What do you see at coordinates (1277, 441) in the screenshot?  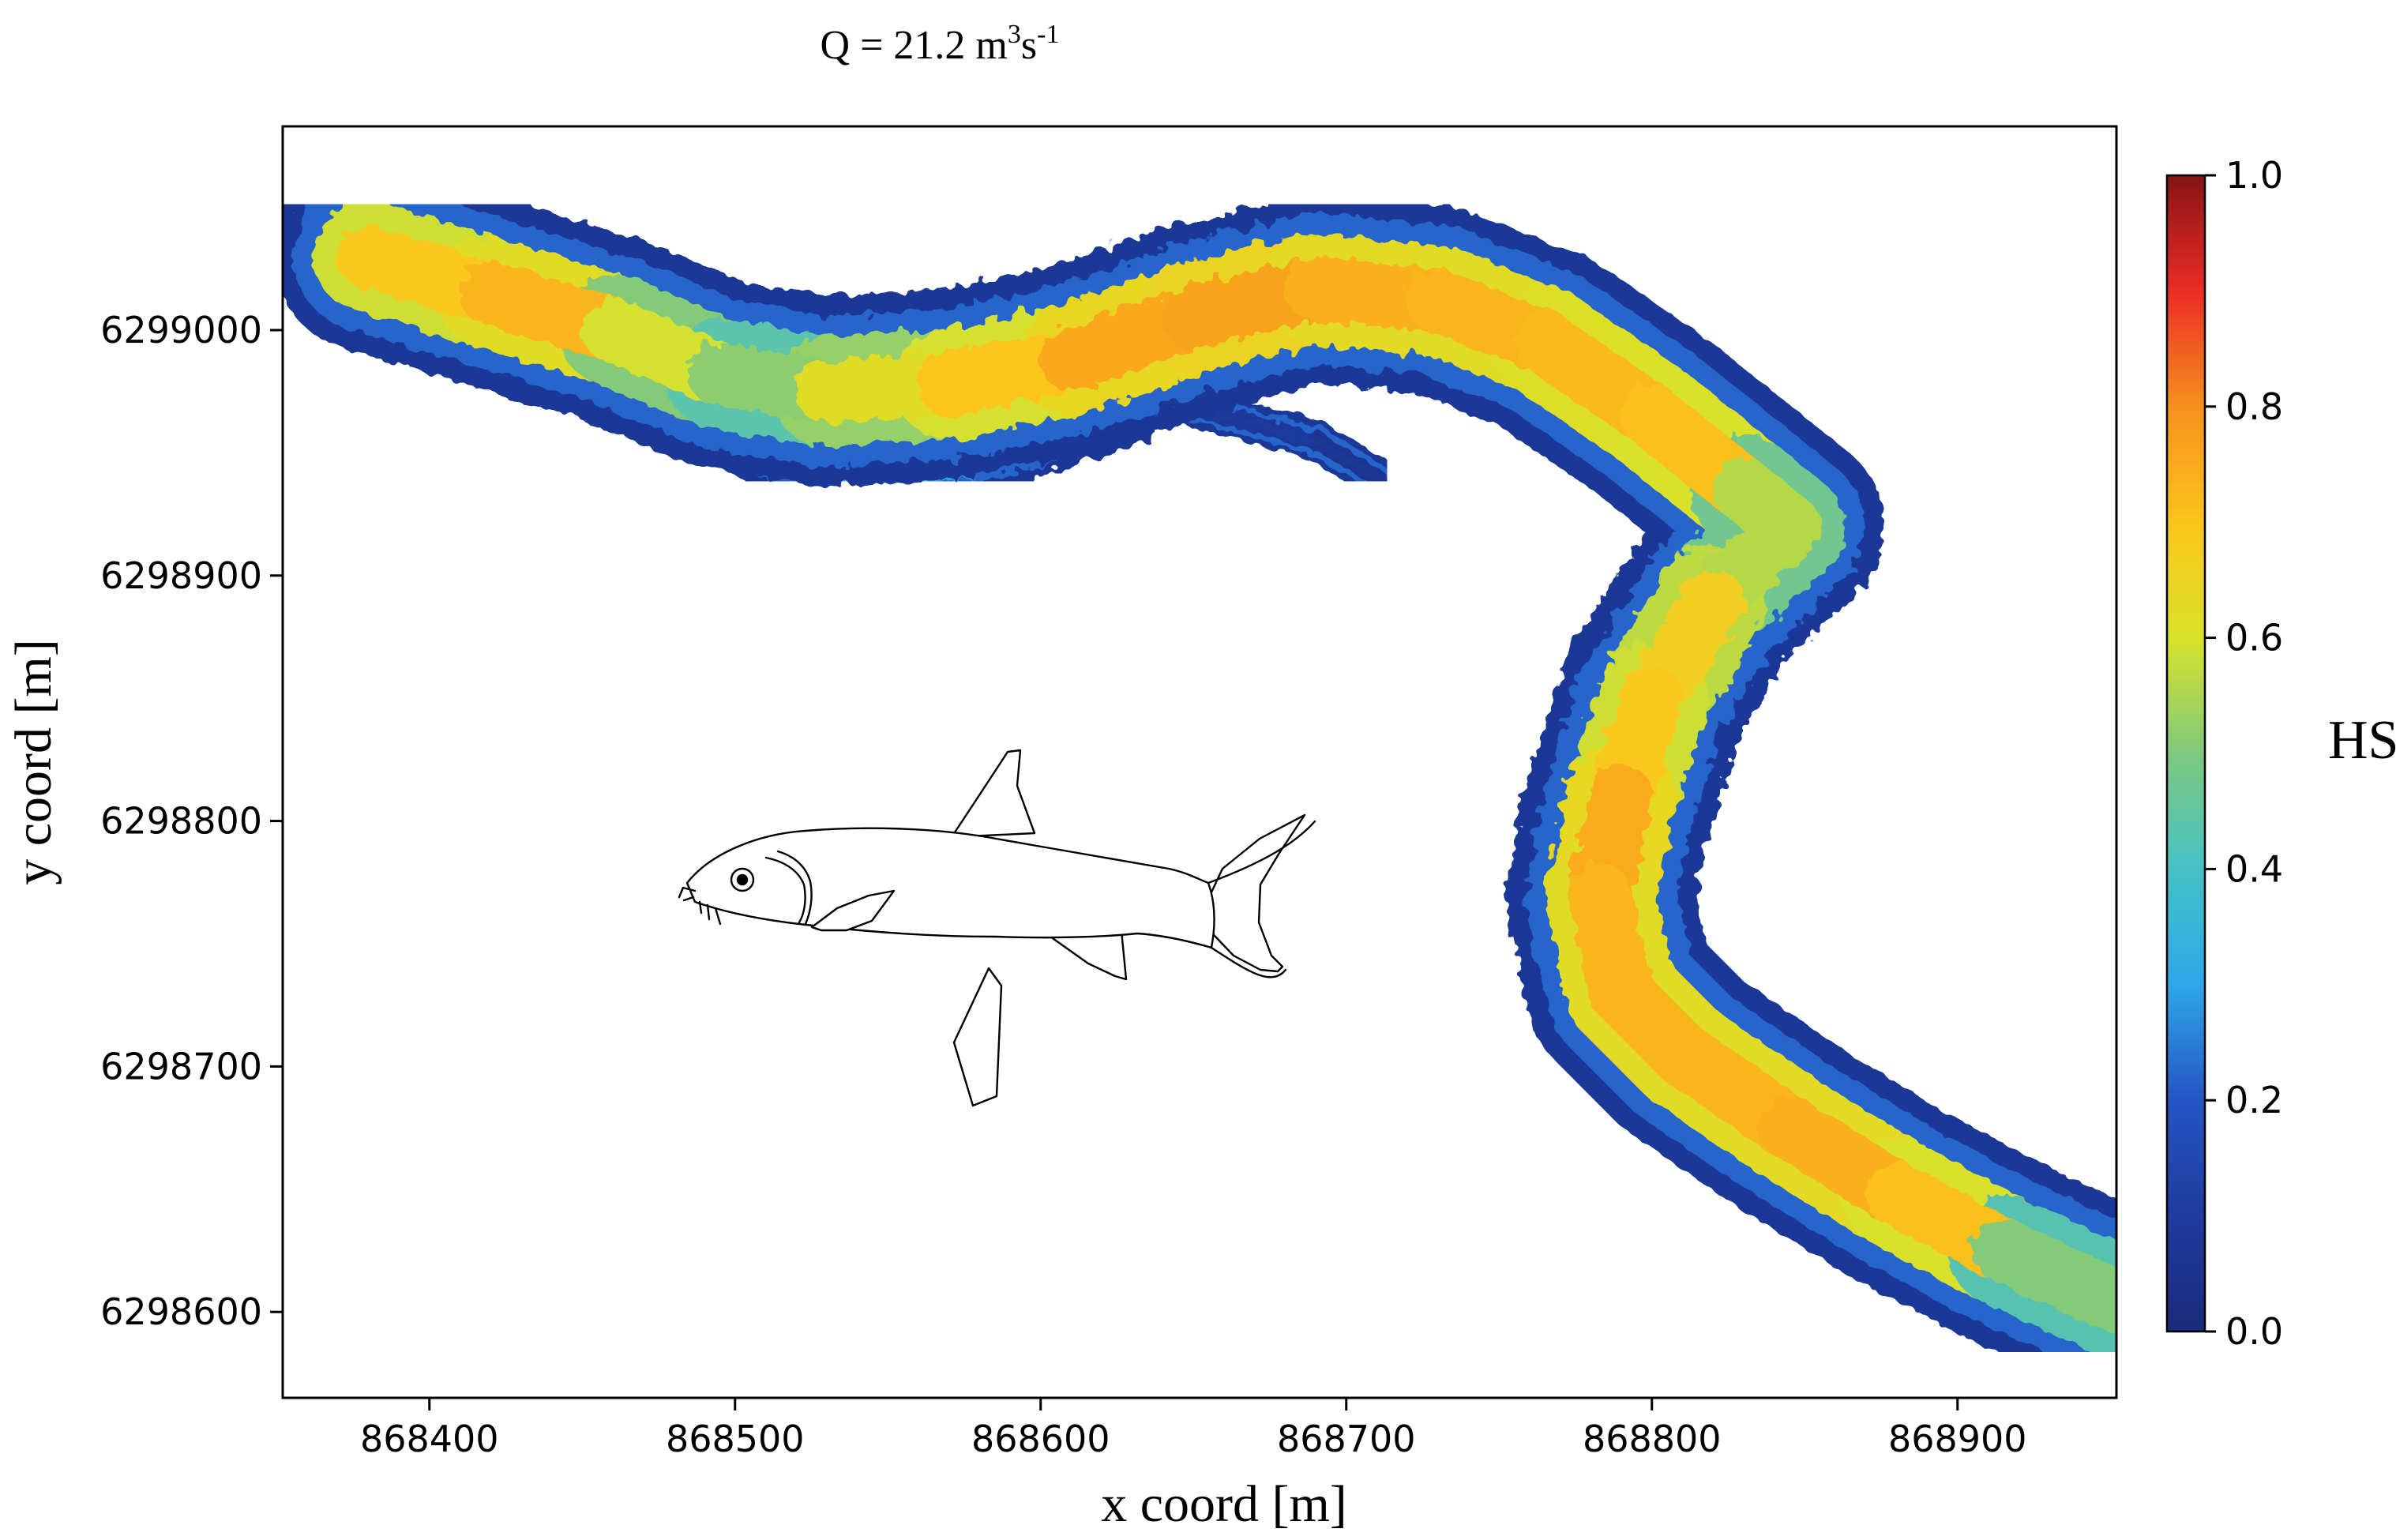 I see `side-branch` at bounding box center [1277, 441].